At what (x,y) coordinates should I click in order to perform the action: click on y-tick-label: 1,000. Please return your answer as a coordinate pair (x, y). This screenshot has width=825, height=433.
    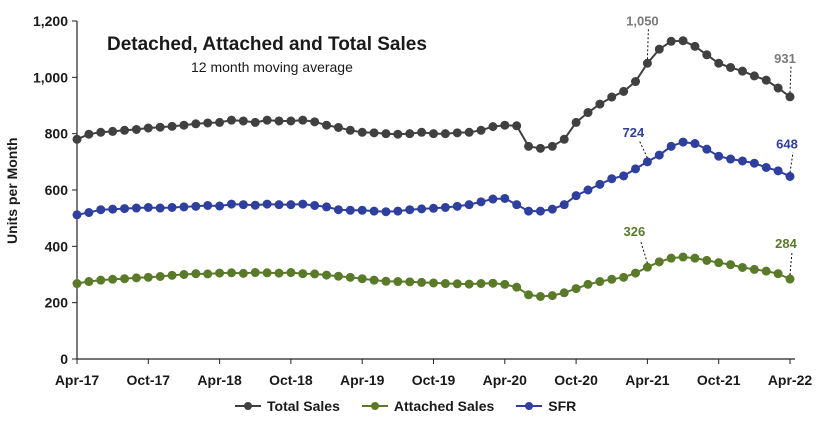
    Looking at the image, I should click on (50, 77).